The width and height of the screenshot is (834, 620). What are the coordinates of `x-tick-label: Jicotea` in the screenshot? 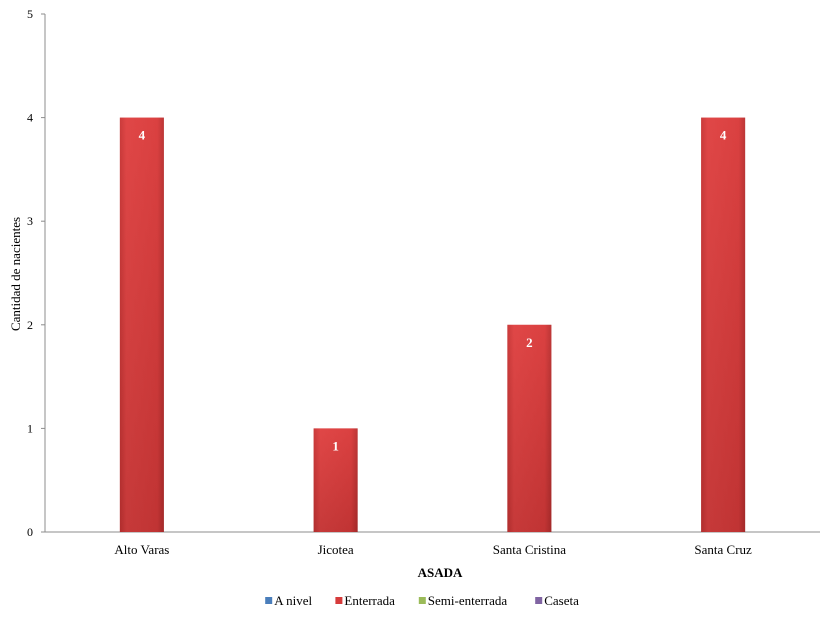 It's located at (336, 549).